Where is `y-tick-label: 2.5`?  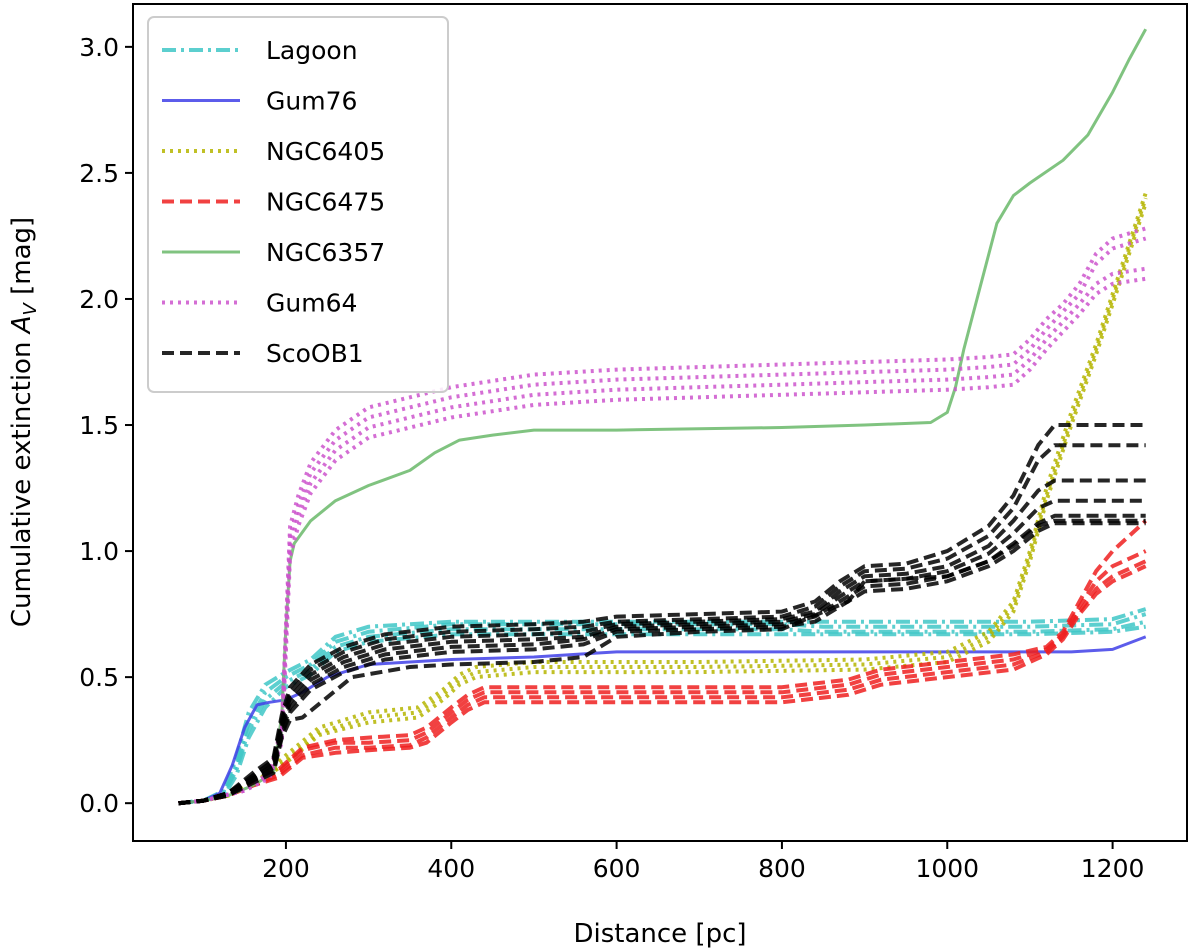
y-tick-label: 2.5 is located at coordinates (99, 173).